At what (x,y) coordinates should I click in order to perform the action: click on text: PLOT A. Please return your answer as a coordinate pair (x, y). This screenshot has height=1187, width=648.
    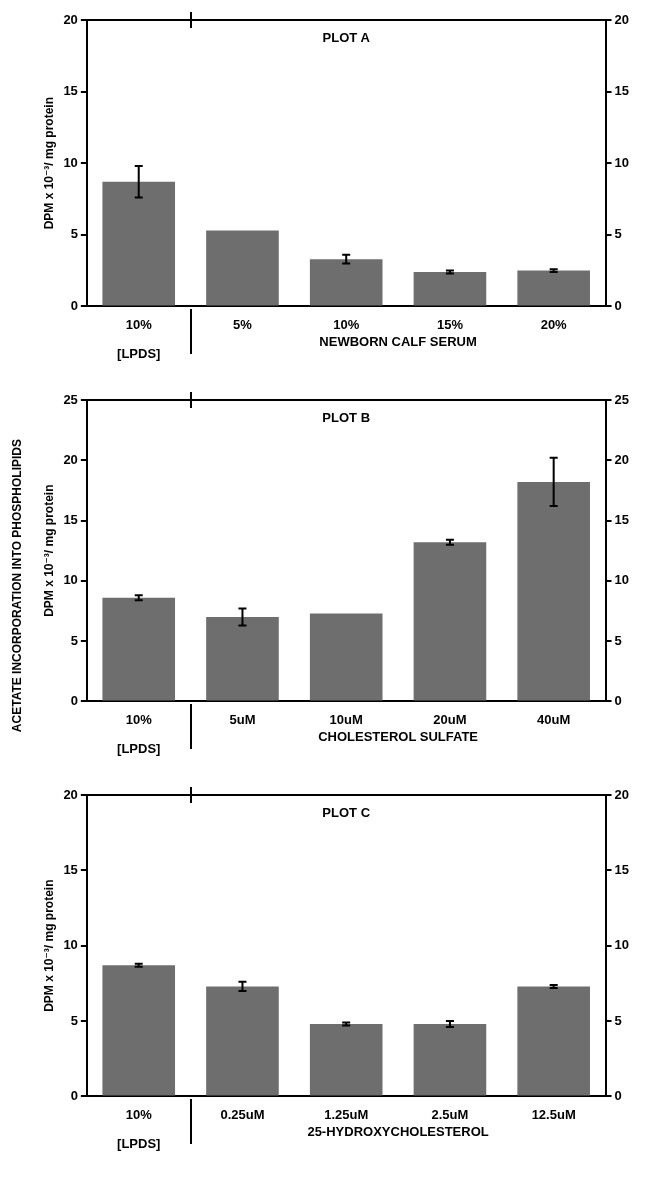
    Looking at the image, I should click on (346, 38).